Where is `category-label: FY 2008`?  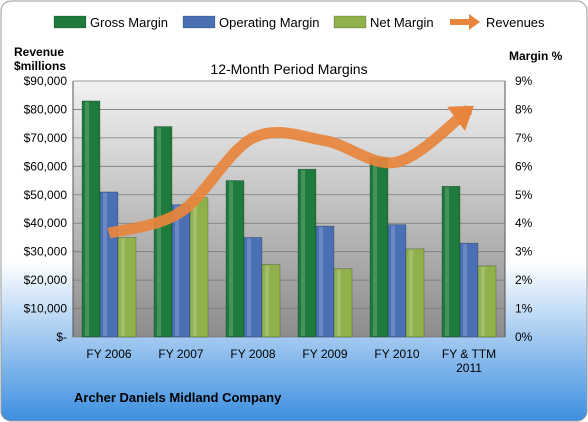 category-label: FY 2008 is located at coordinates (252, 354).